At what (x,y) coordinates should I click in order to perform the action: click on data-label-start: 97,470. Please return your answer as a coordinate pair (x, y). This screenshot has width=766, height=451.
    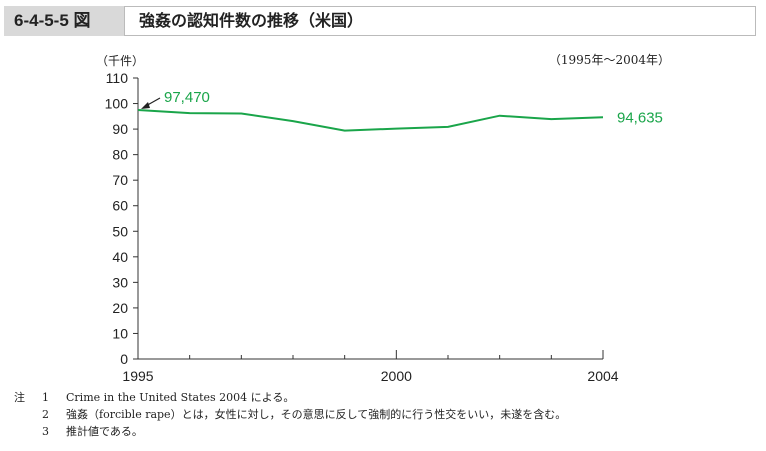
    Looking at the image, I should click on (187, 97).